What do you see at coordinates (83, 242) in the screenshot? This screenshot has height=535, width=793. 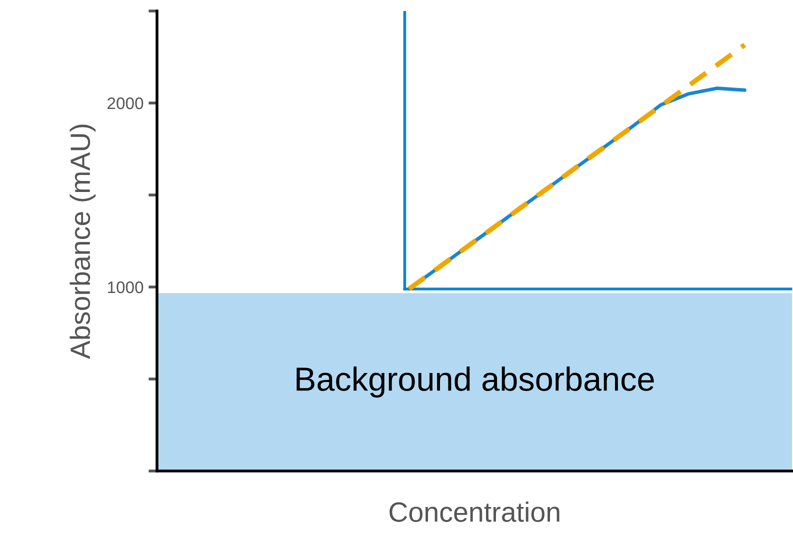 I see `y-axis-title: Absorbance (mAU)` at bounding box center [83, 242].